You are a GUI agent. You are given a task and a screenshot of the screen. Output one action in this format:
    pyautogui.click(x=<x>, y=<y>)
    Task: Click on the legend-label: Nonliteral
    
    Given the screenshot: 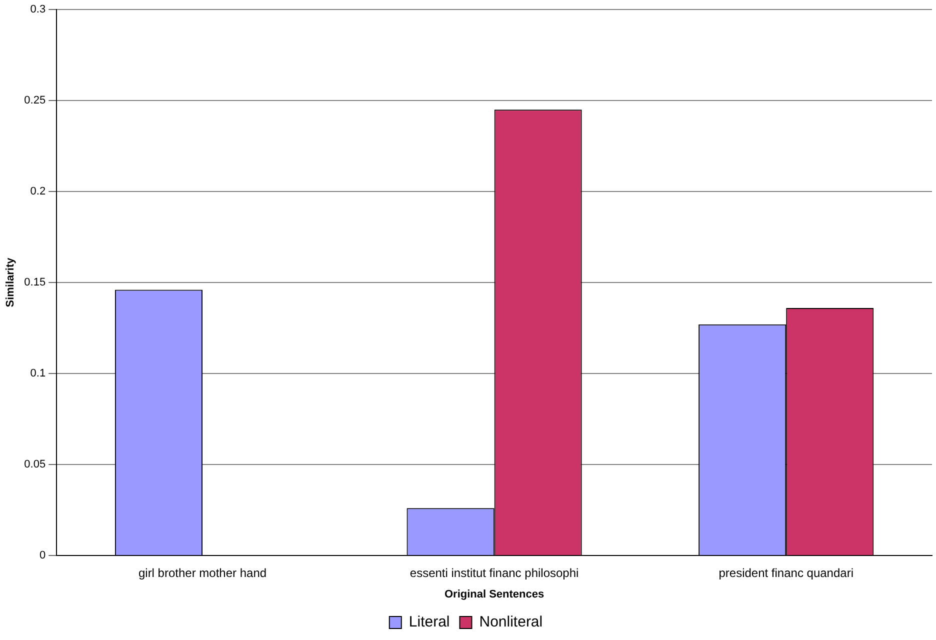 What is the action you would take?
    pyautogui.click(x=511, y=622)
    